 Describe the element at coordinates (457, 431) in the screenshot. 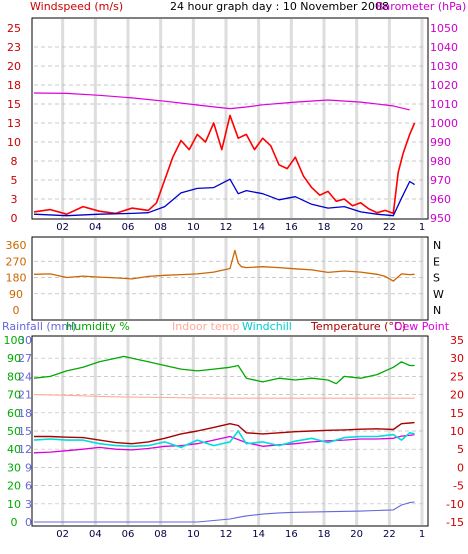

I see `temperature-tick-label: 10` at that location.